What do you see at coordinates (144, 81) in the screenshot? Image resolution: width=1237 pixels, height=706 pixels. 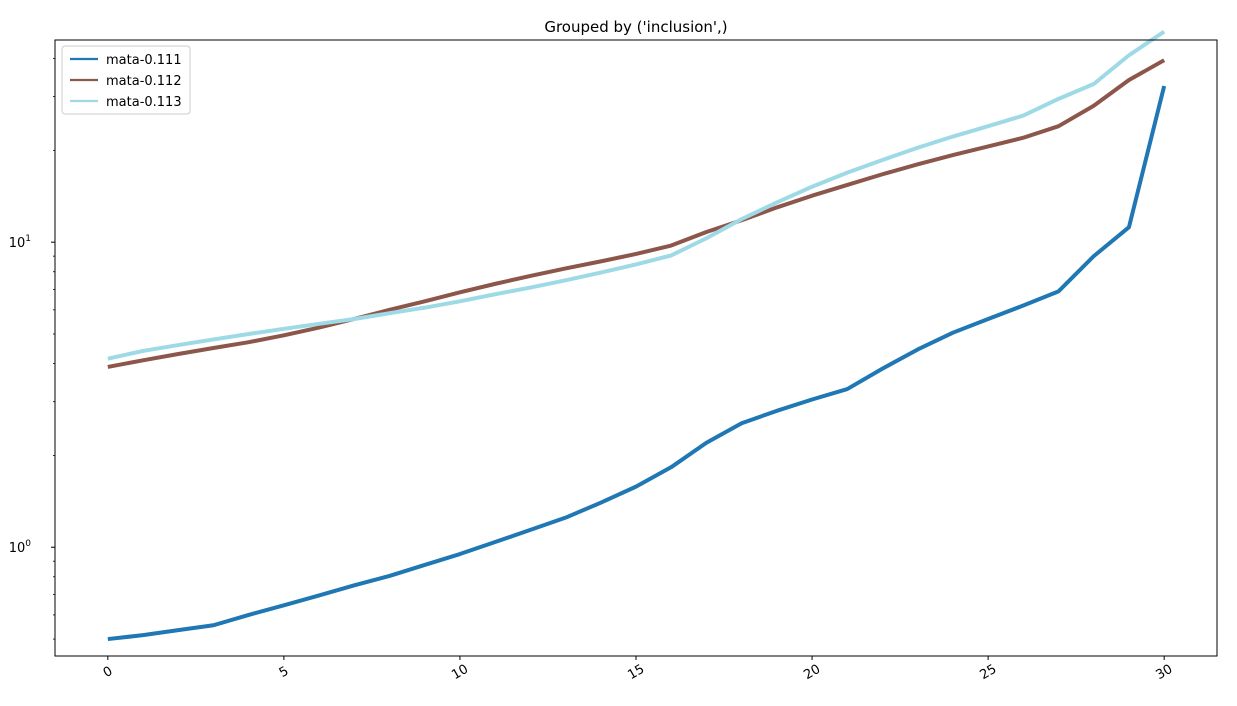 I see `legend-label: mata-0.112` at bounding box center [144, 81].